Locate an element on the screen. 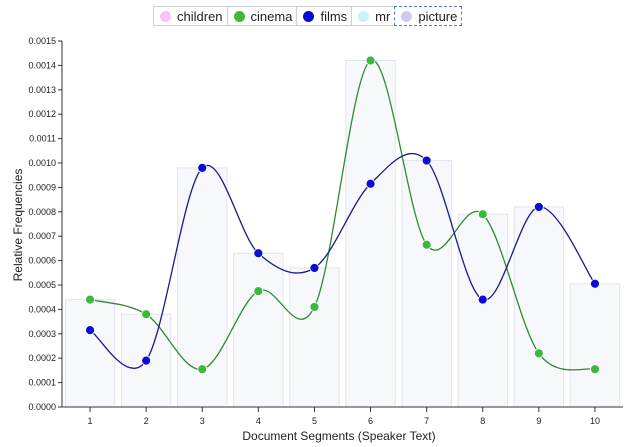 This screenshot has width=641, height=447. legend-swatch-cinema is located at coordinates (239, 16).